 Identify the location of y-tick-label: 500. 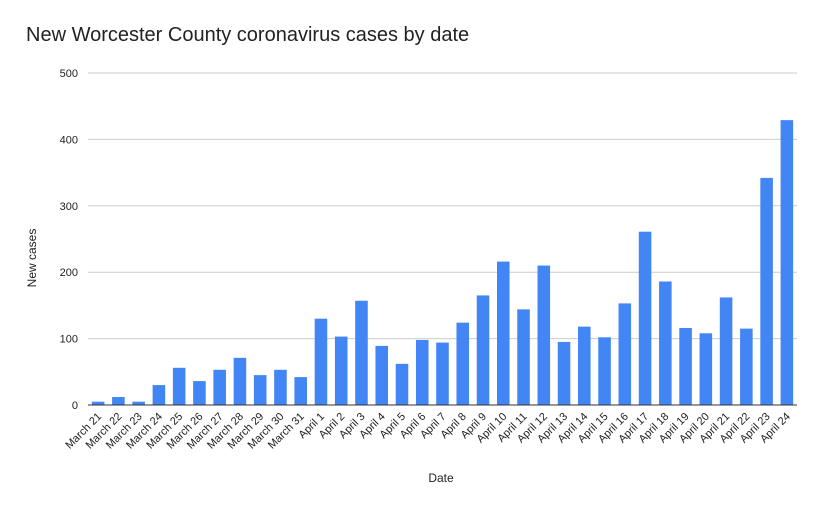
(69, 74).